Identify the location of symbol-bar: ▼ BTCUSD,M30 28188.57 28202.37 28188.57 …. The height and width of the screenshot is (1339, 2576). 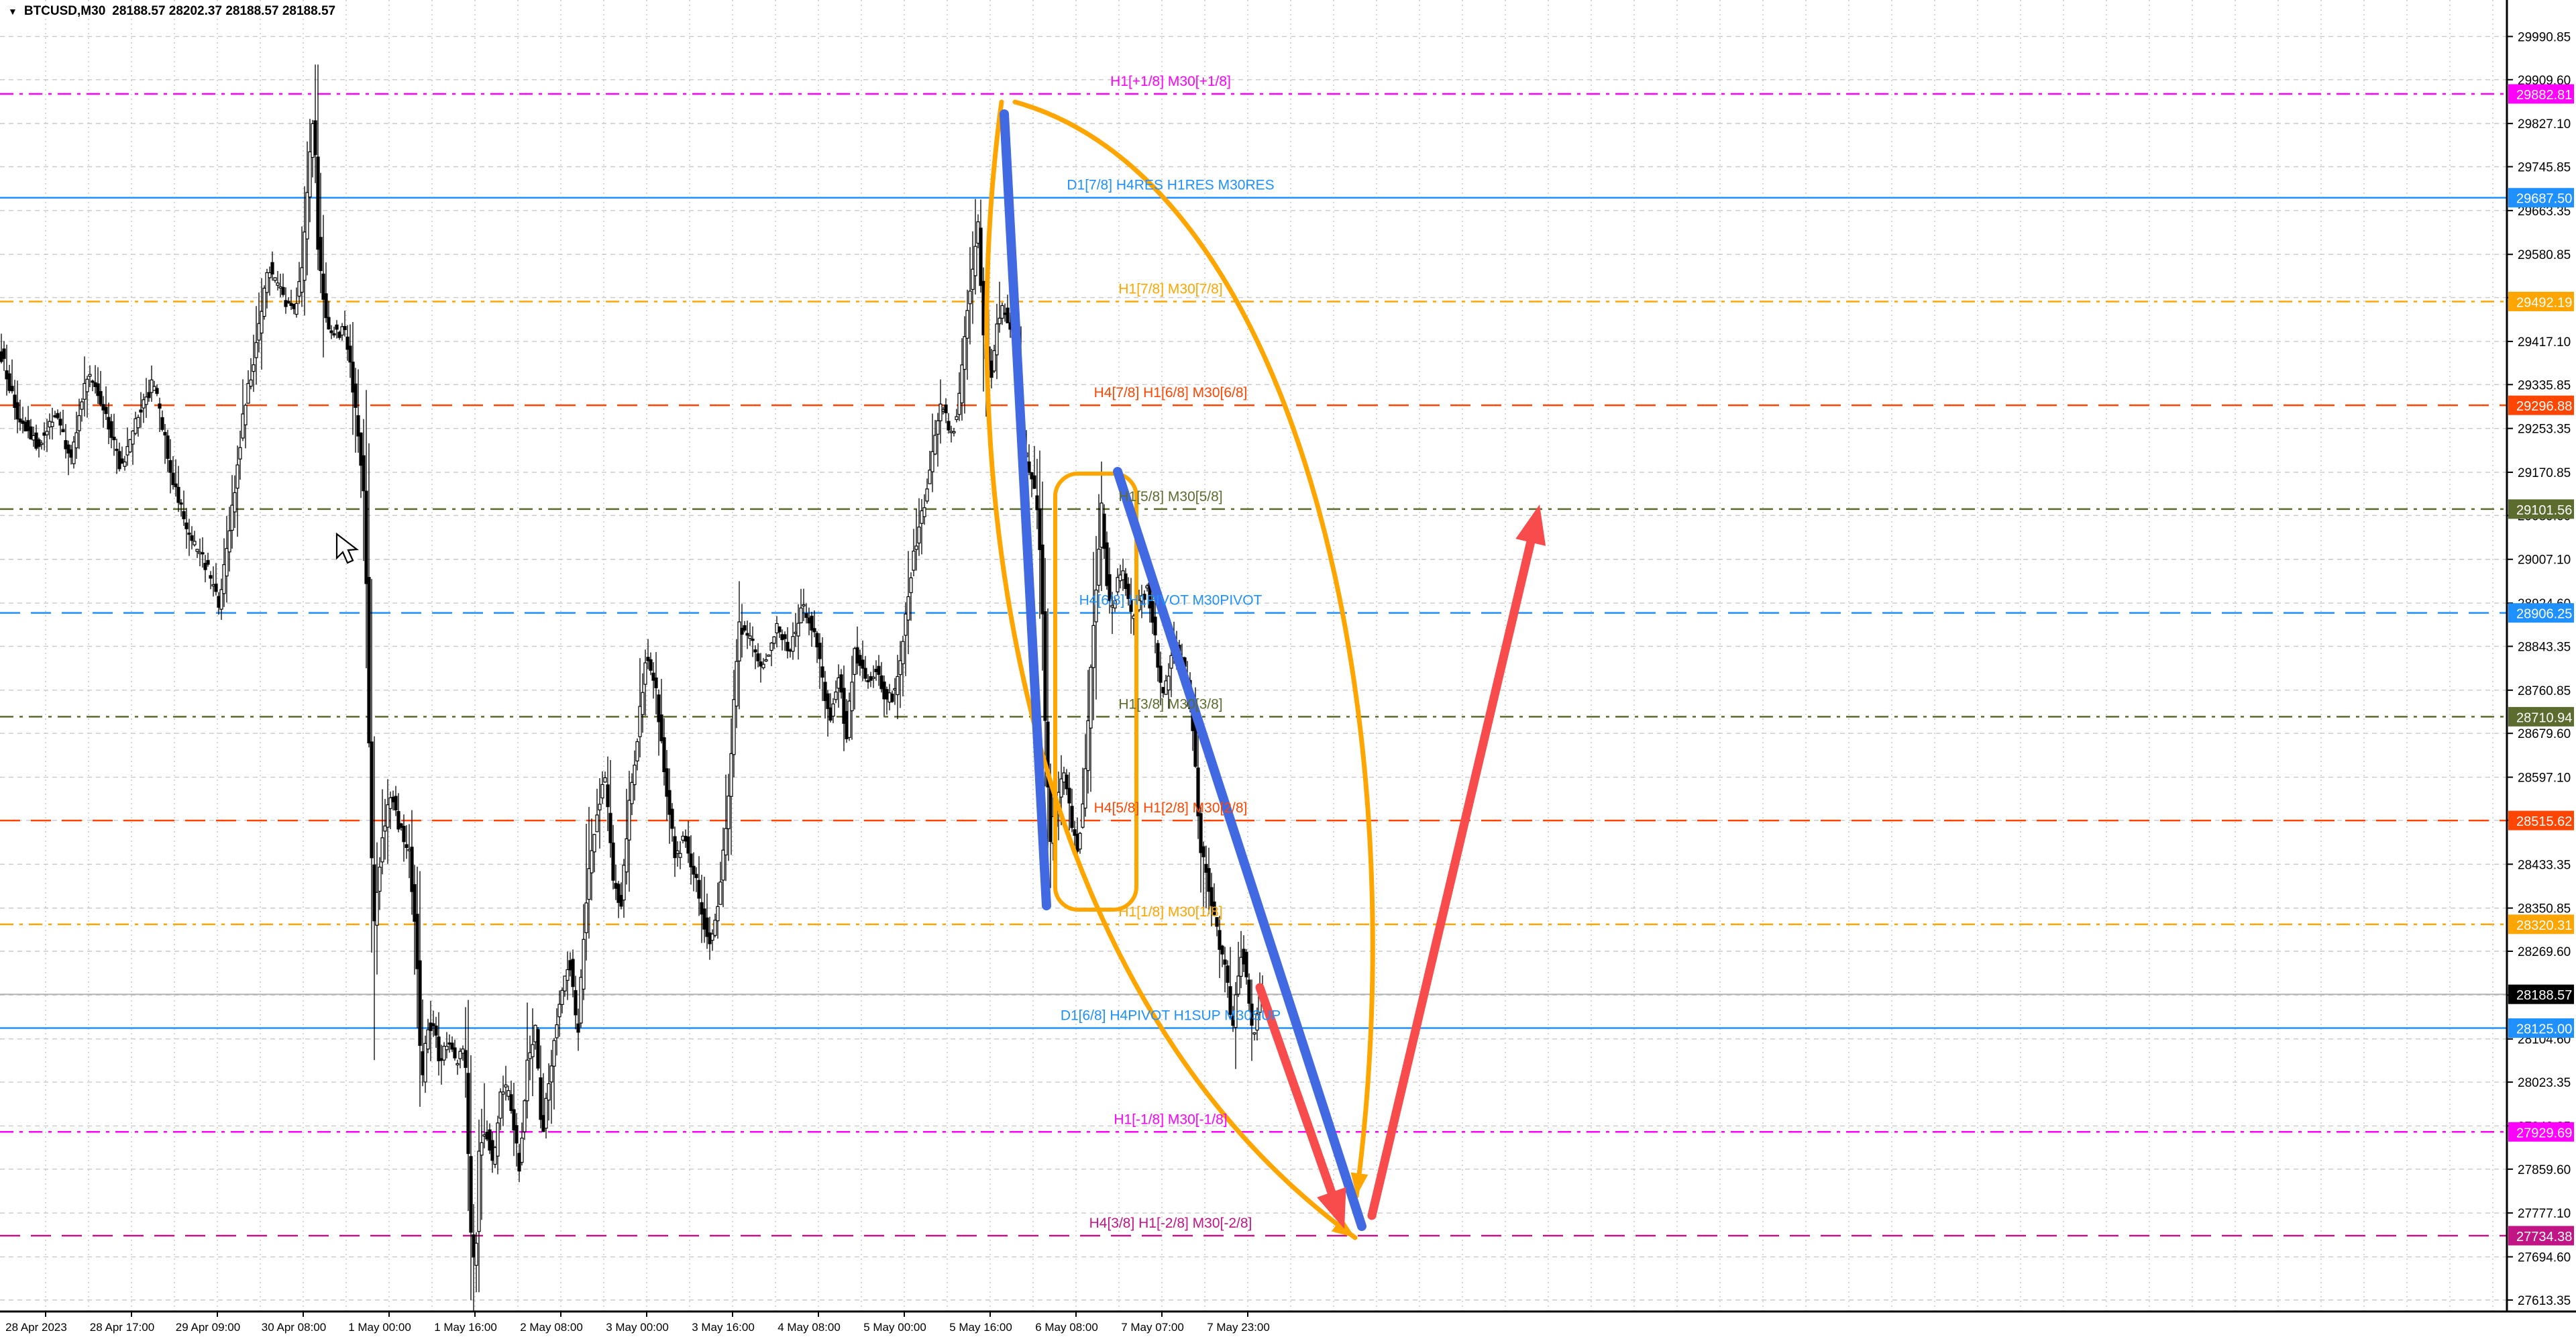
(171, 11).